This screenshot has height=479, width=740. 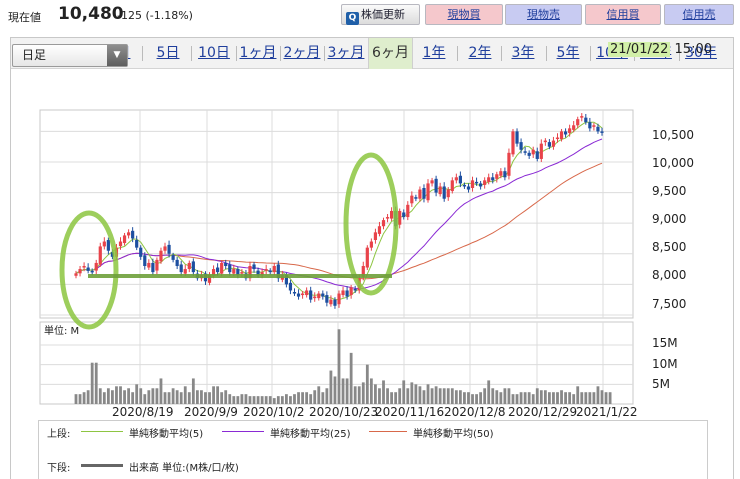 I want to click on tab-1y: 1年, so click(x=434, y=53).